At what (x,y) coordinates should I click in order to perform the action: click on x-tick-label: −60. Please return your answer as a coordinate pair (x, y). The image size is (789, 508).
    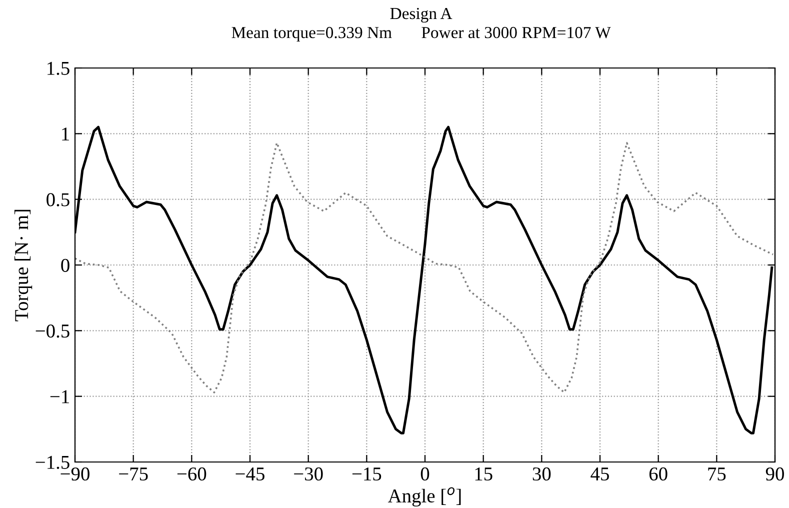
    Looking at the image, I should click on (191, 474).